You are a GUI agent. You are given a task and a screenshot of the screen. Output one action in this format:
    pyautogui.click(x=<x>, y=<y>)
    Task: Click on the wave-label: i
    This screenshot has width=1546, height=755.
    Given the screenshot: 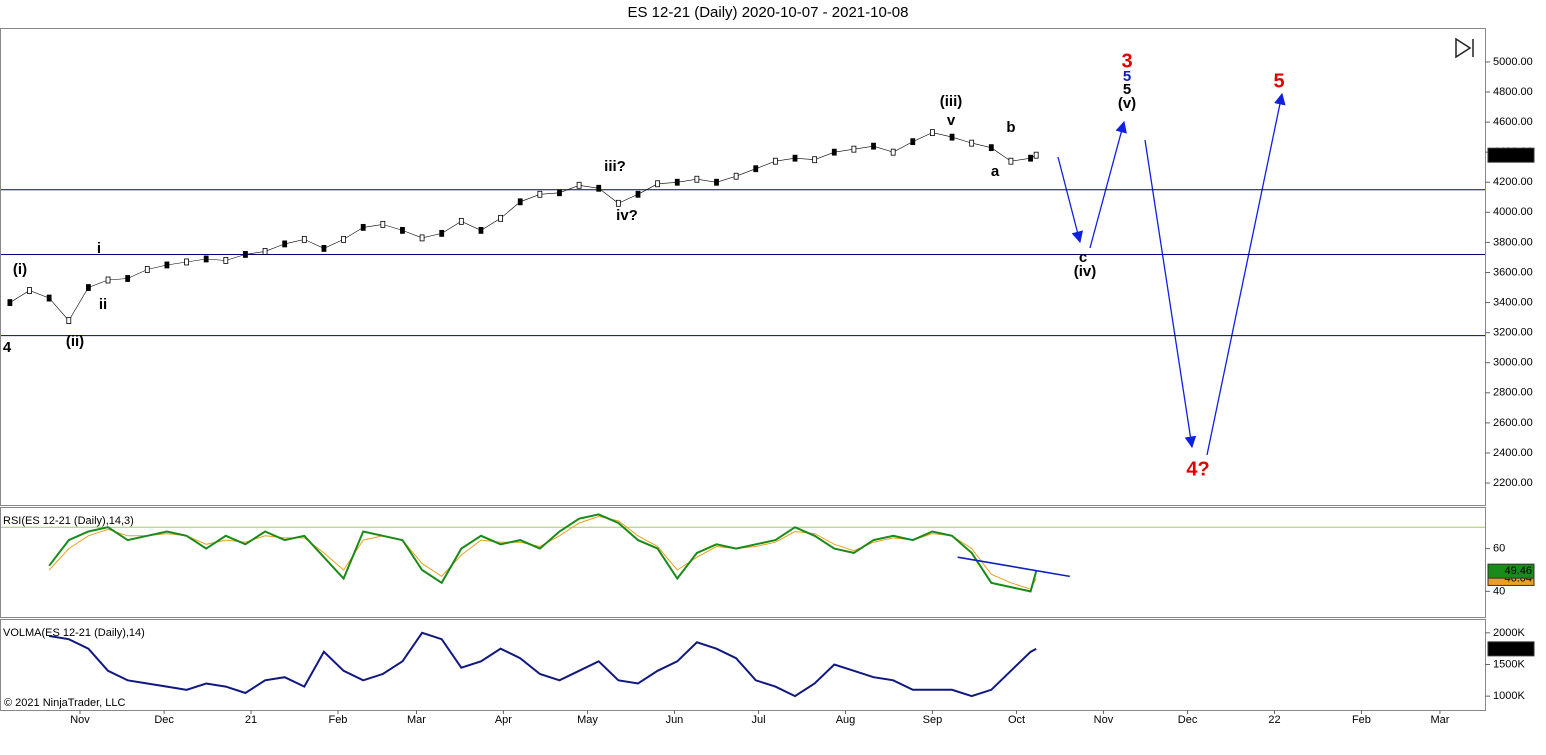 What is the action you would take?
    pyautogui.click(x=99, y=248)
    